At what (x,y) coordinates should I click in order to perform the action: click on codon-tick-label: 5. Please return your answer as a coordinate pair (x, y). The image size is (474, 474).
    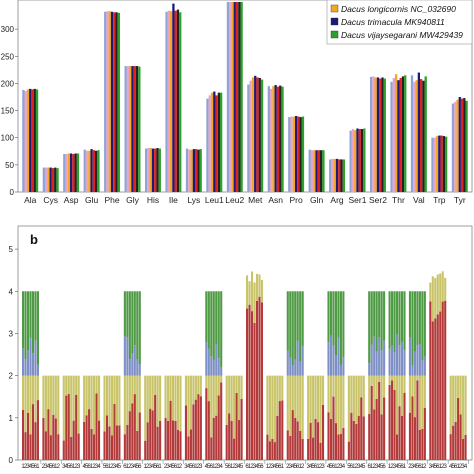
    Looking at the image, I should click on (364, 467).